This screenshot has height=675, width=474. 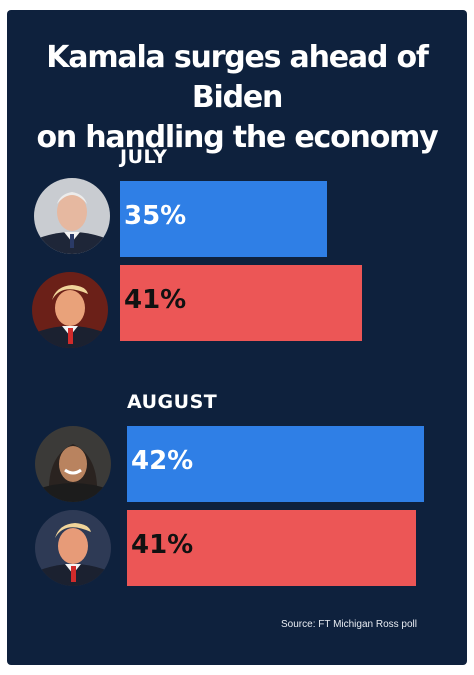 I want to click on bar-august-harris: 42%, so click(x=275, y=464).